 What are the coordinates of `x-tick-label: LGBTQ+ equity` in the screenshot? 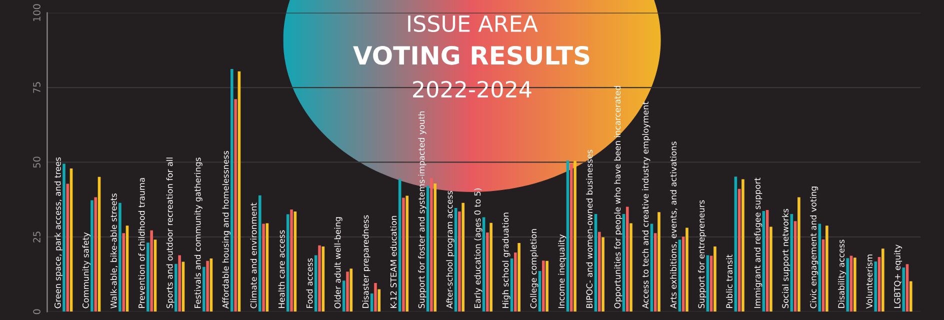 It's located at (898, 276).